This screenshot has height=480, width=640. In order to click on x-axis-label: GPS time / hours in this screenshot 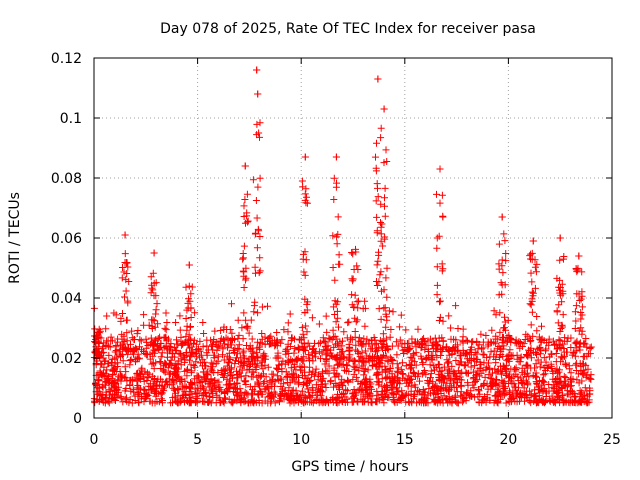, I will do `click(349, 467)`.